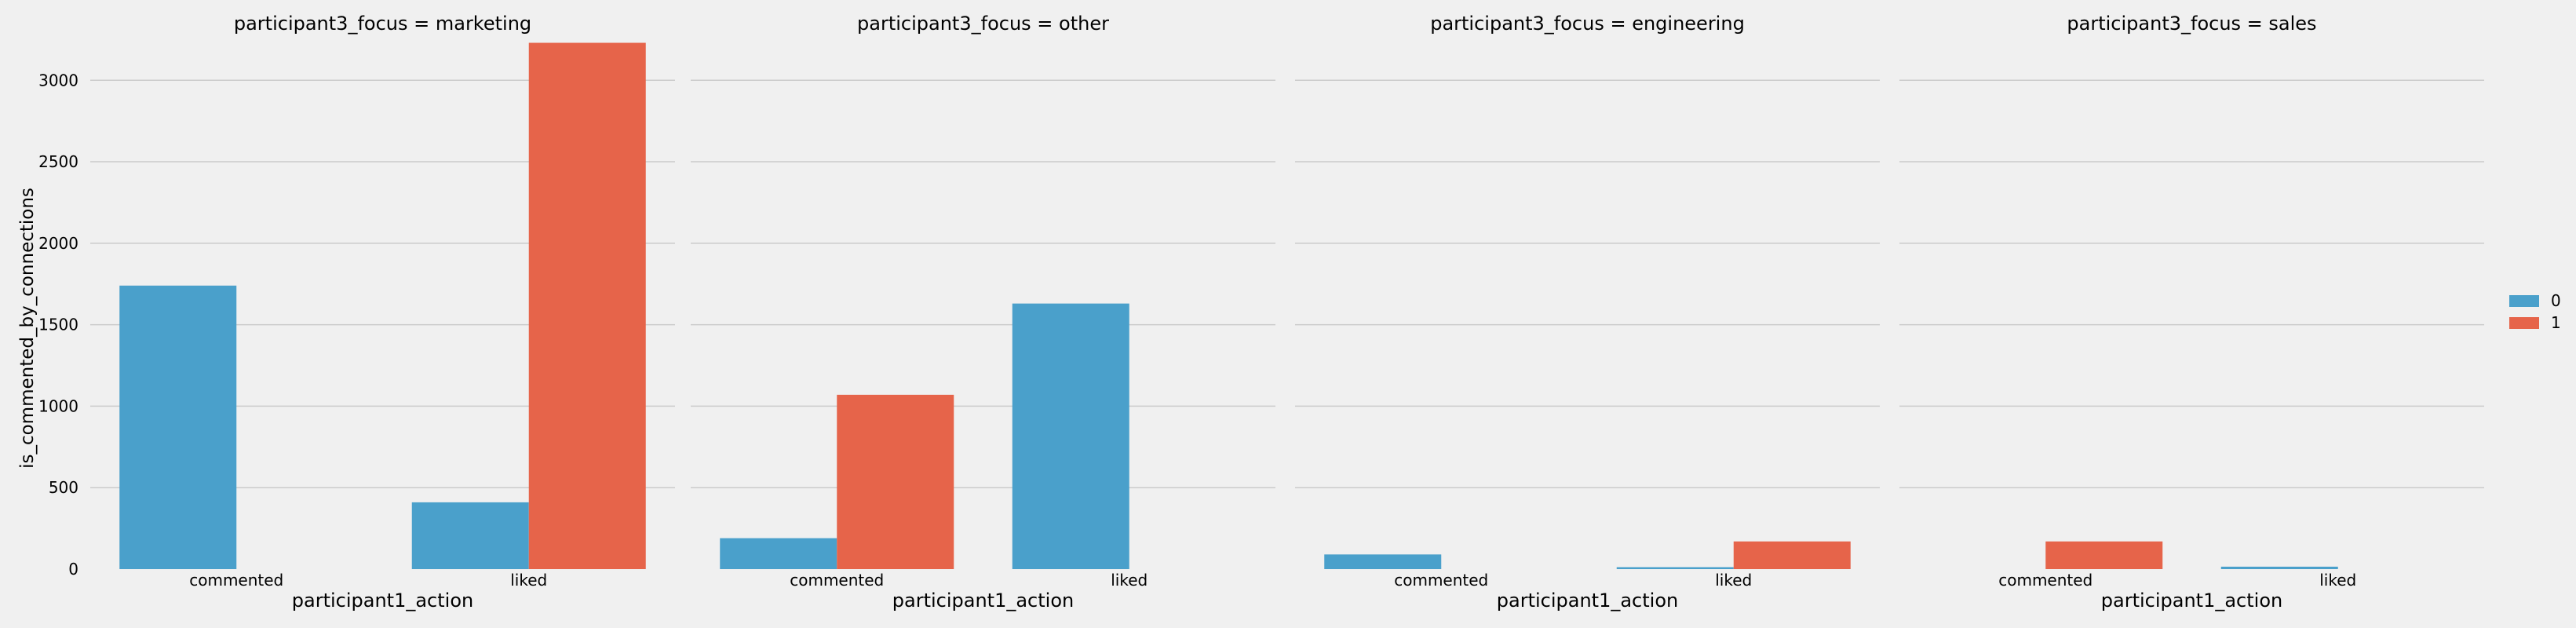 The width and height of the screenshot is (2576, 628). I want to click on y-tick-label: 2000, so click(58, 244).